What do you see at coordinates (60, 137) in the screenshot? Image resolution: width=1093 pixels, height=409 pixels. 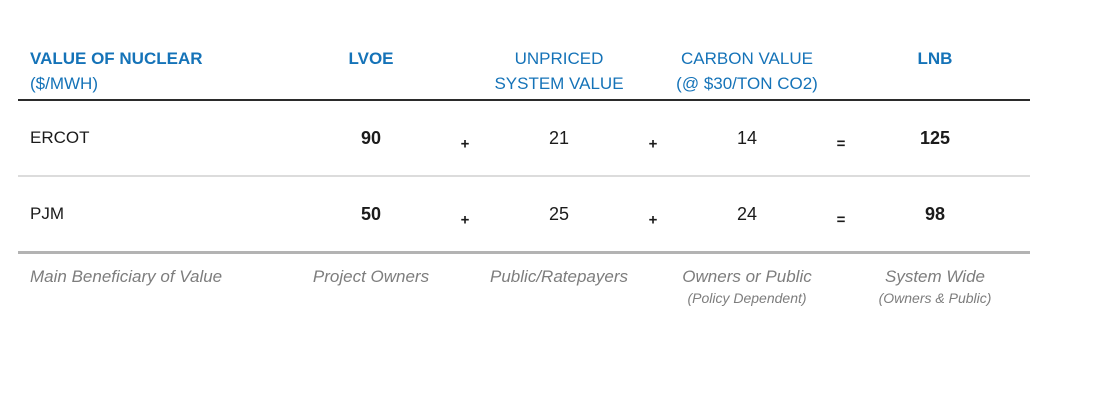 I see `row-label-ercot: ERCOT` at bounding box center [60, 137].